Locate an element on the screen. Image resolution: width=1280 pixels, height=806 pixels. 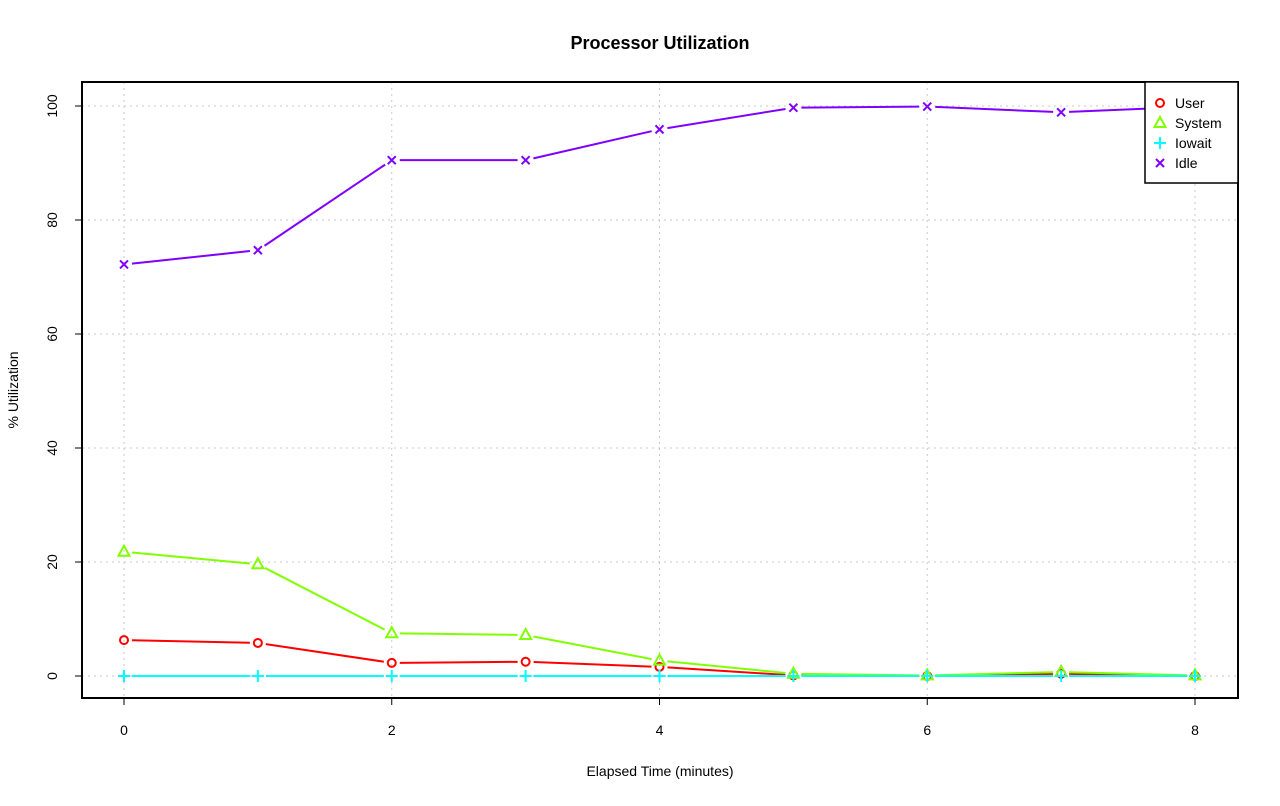
legend-label: Idle is located at coordinates (1186, 163).